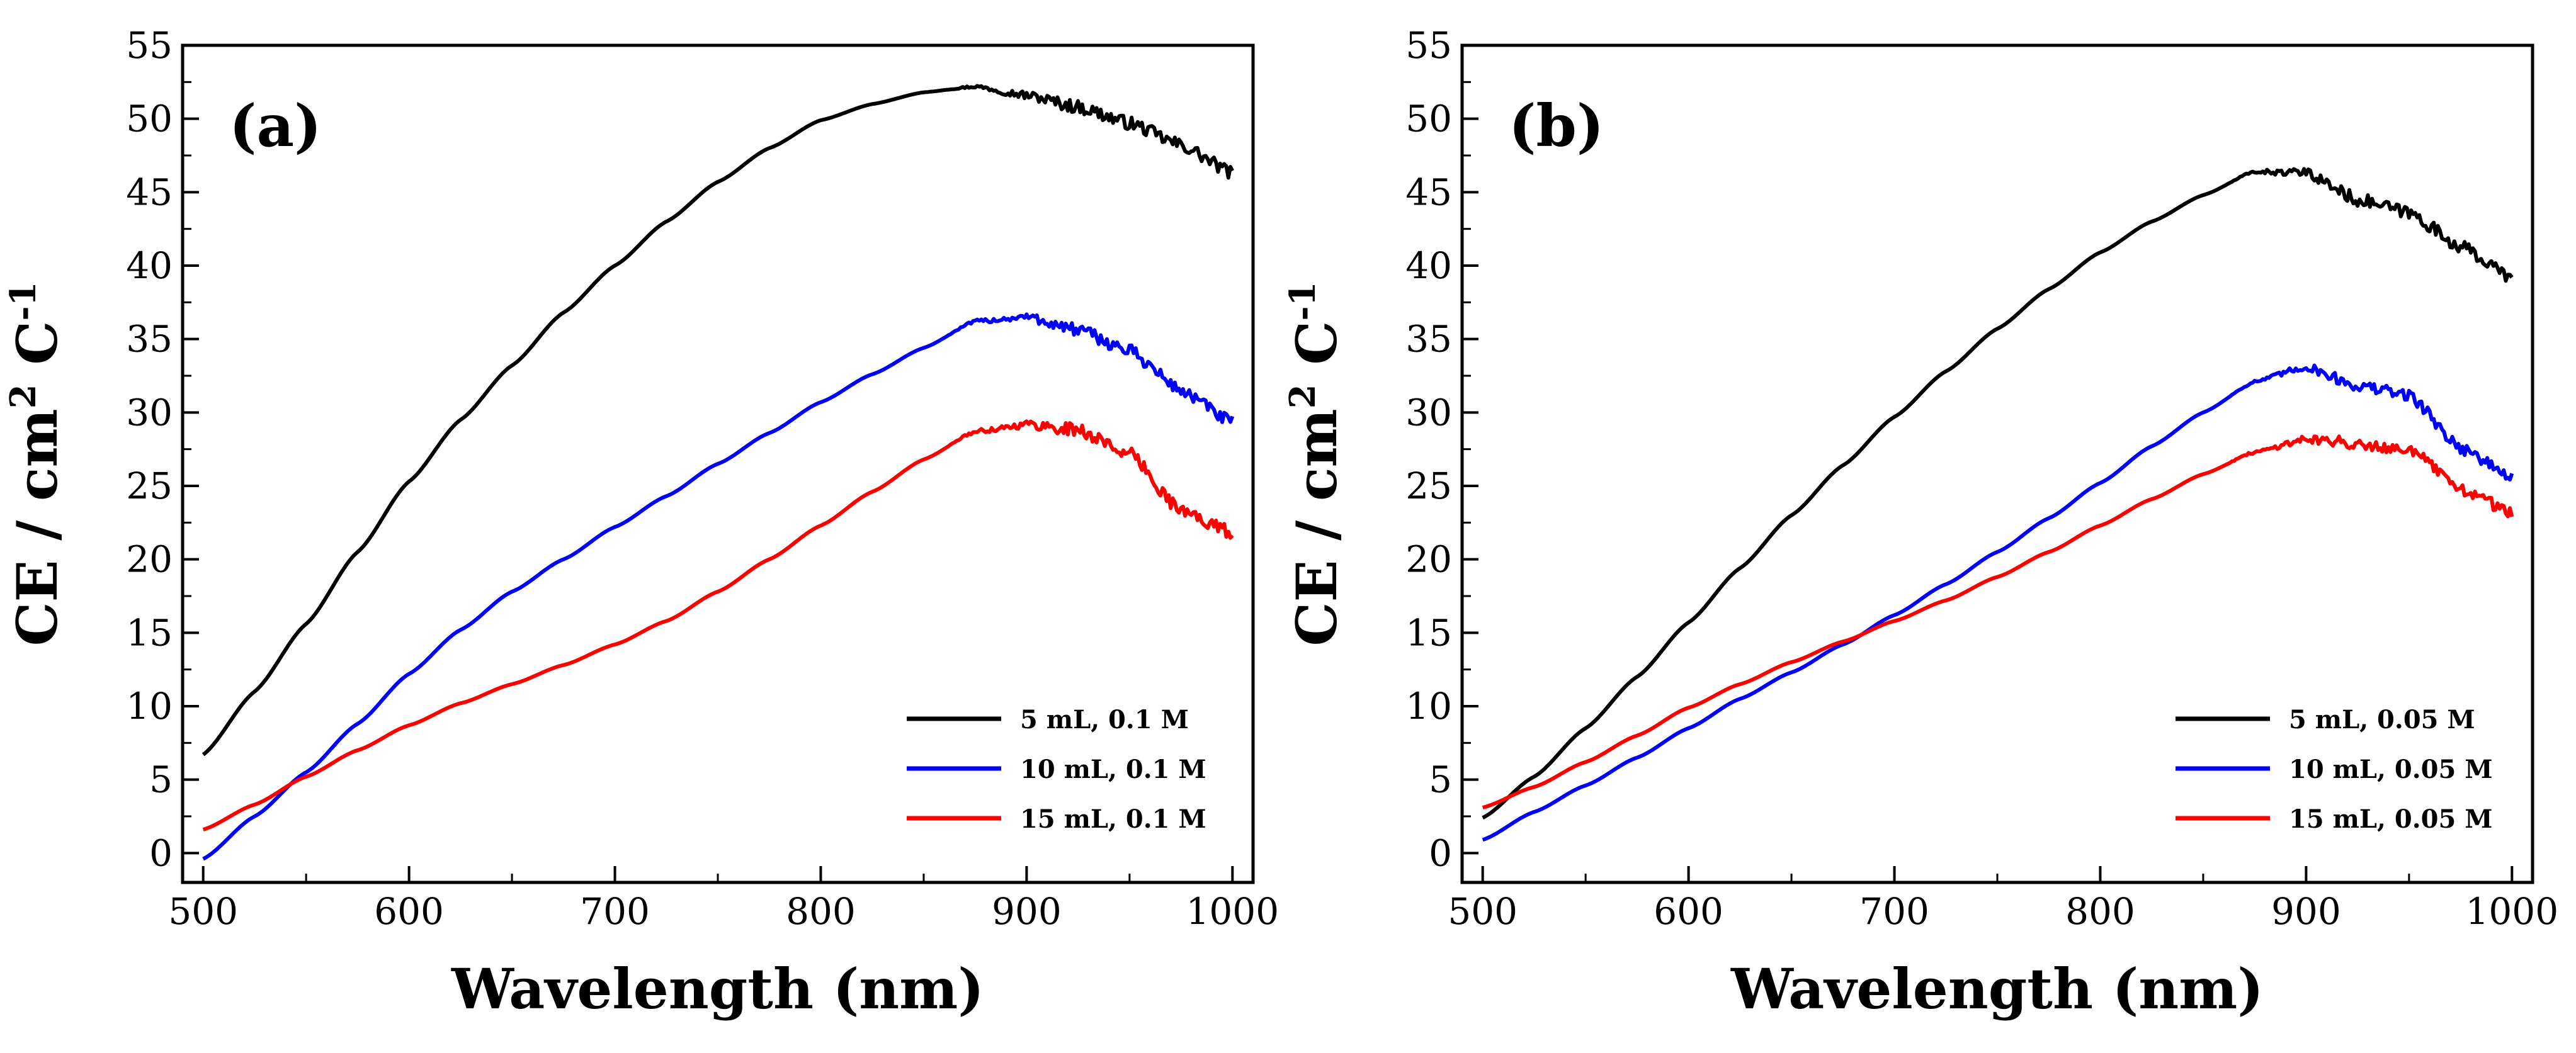 The image size is (2576, 1053). Describe the element at coordinates (2382, 720) in the screenshot. I see `legend-label: 5 mL, 0.05 M` at that location.